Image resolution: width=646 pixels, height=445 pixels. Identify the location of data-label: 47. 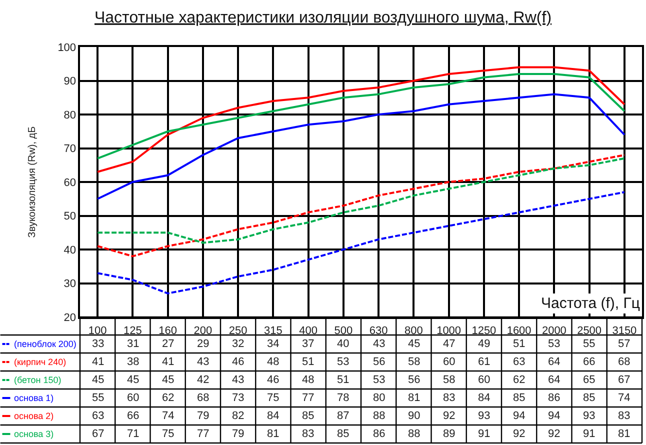
(449, 344).